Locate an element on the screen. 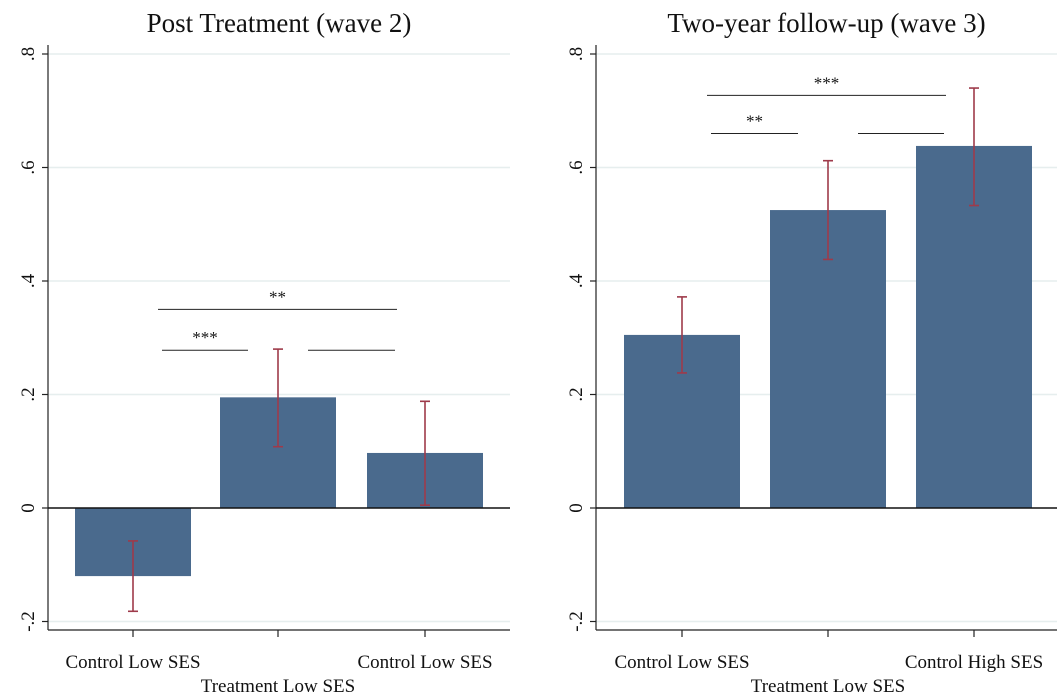 This screenshot has height=700, width=1057. chart-title: Two-year follow-up (wave 3) is located at coordinates (826, 23).